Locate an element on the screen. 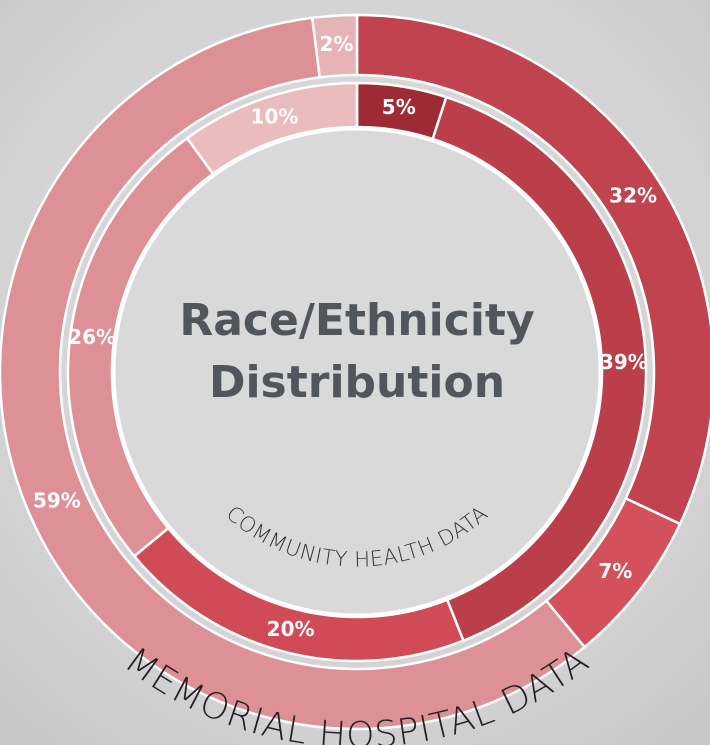 The width and height of the screenshot is (710, 745). value-label: 39% is located at coordinates (624, 362).